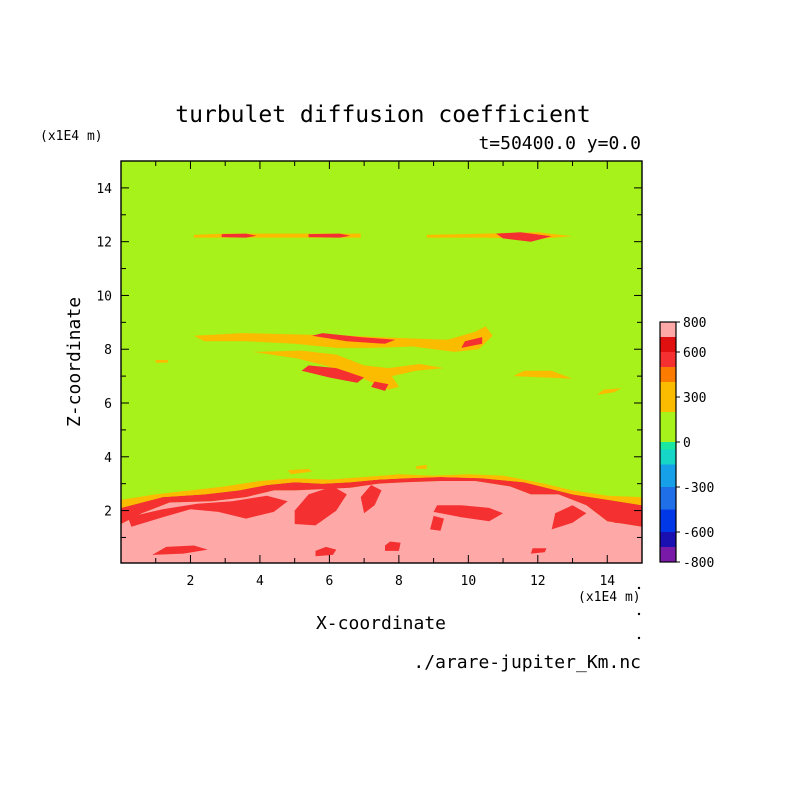  I want to click on colorbar-tick-label: -300, so click(698, 488).